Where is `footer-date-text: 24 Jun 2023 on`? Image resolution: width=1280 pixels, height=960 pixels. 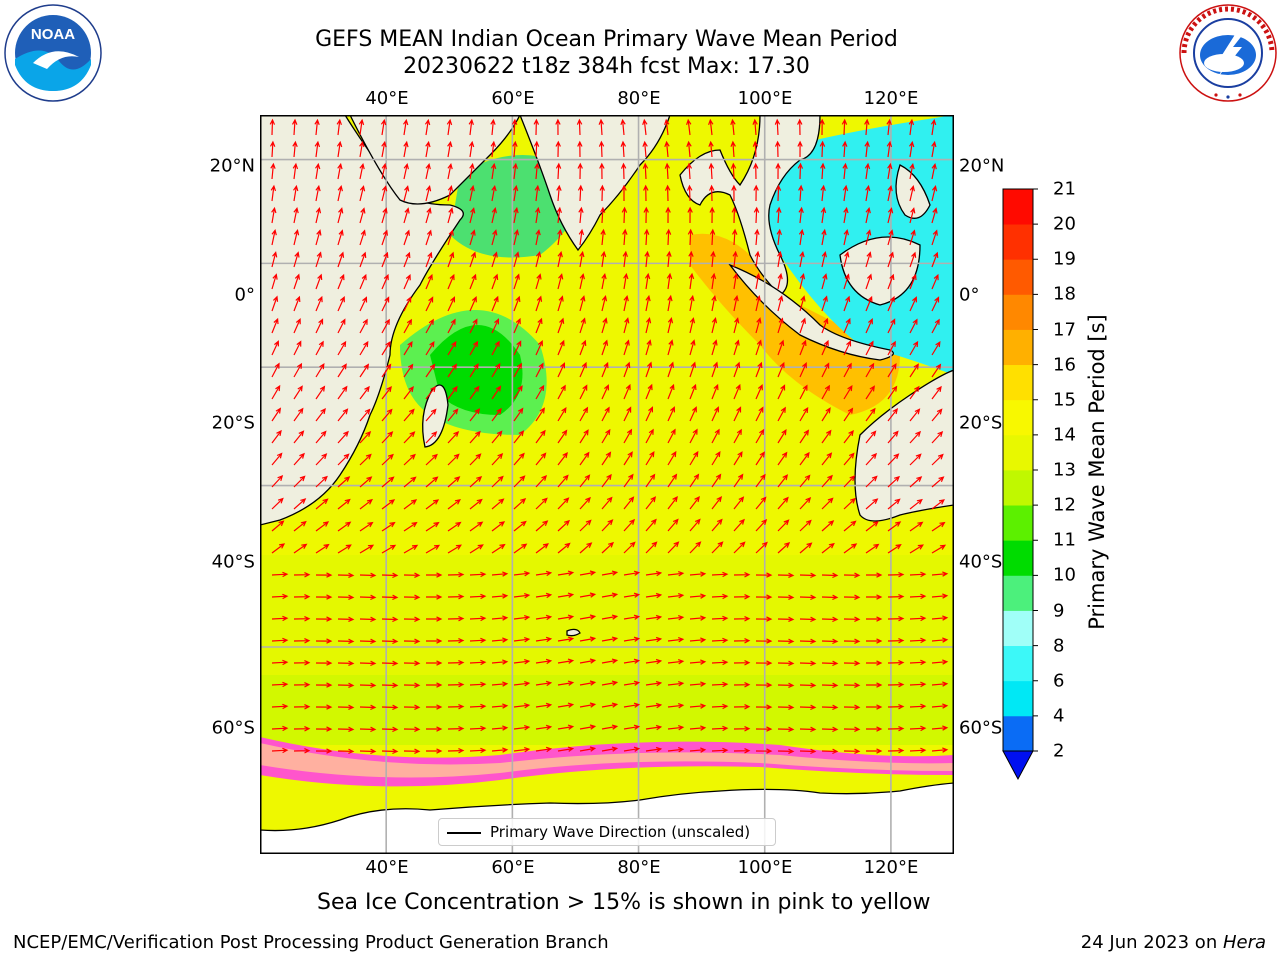 footer-date-text: 24 Jun 2023 on is located at coordinates (1151, 942).